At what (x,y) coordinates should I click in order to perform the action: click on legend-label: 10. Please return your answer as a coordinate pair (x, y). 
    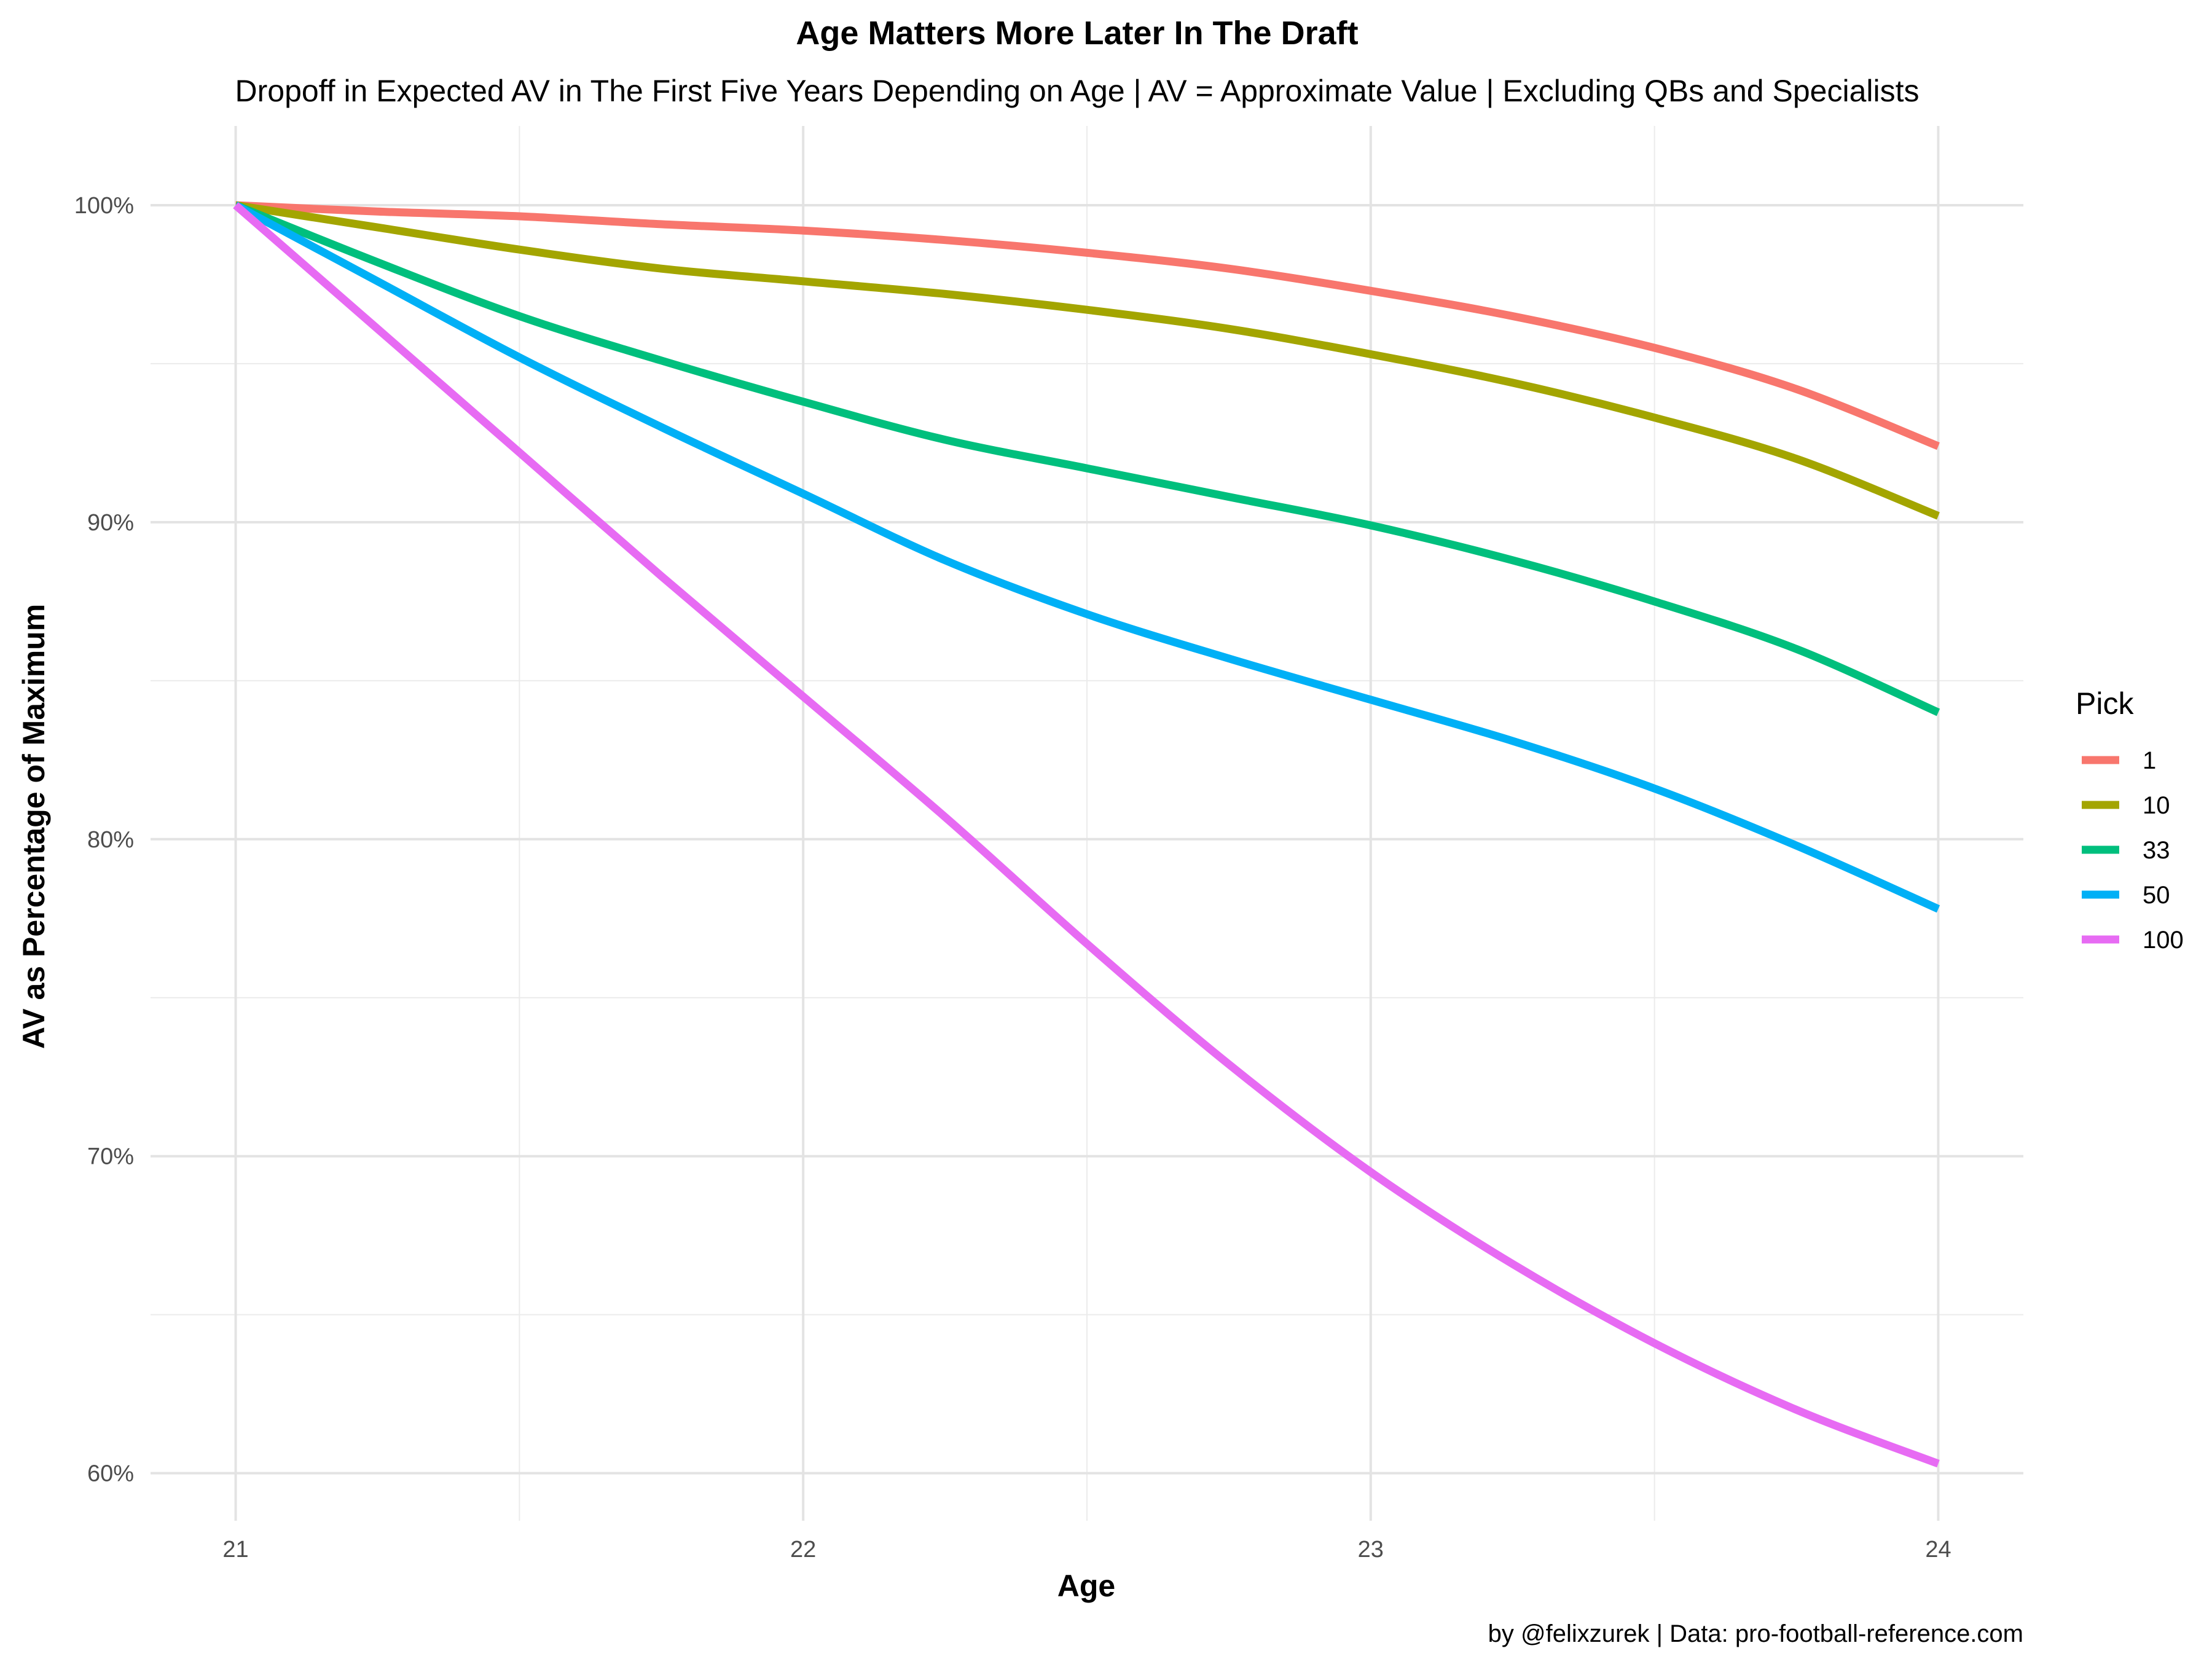
    Looking at the image, I should click on (2156, 805).